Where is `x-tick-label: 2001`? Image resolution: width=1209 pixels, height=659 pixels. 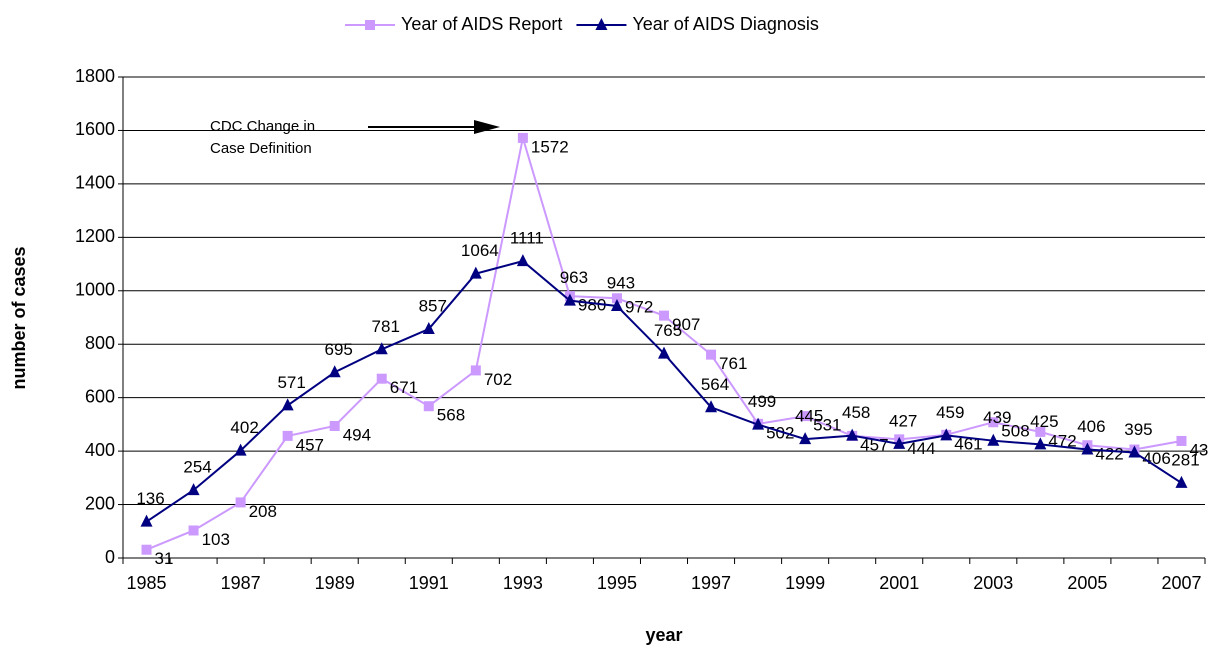 x-tick-label: 2001 is located at coordinates (899, 583).